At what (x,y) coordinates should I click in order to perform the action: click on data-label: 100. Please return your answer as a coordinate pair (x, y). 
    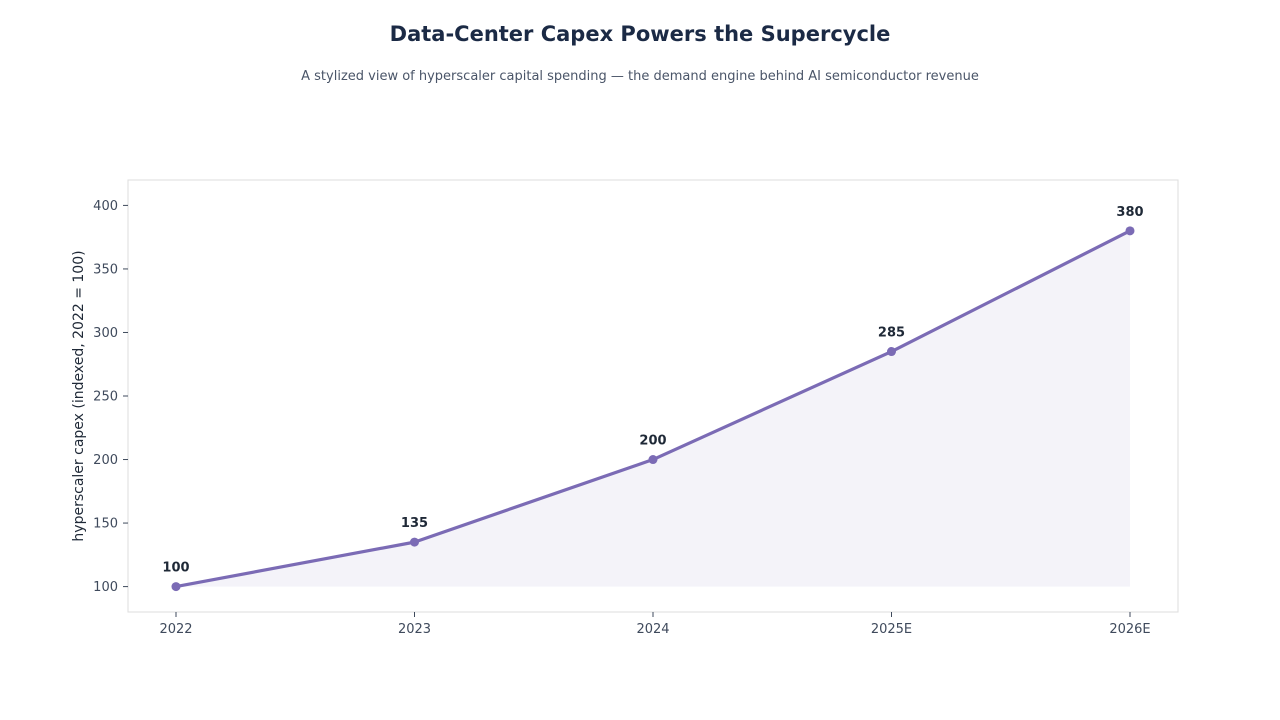
    Looking at the image, I should click on (175, 568).